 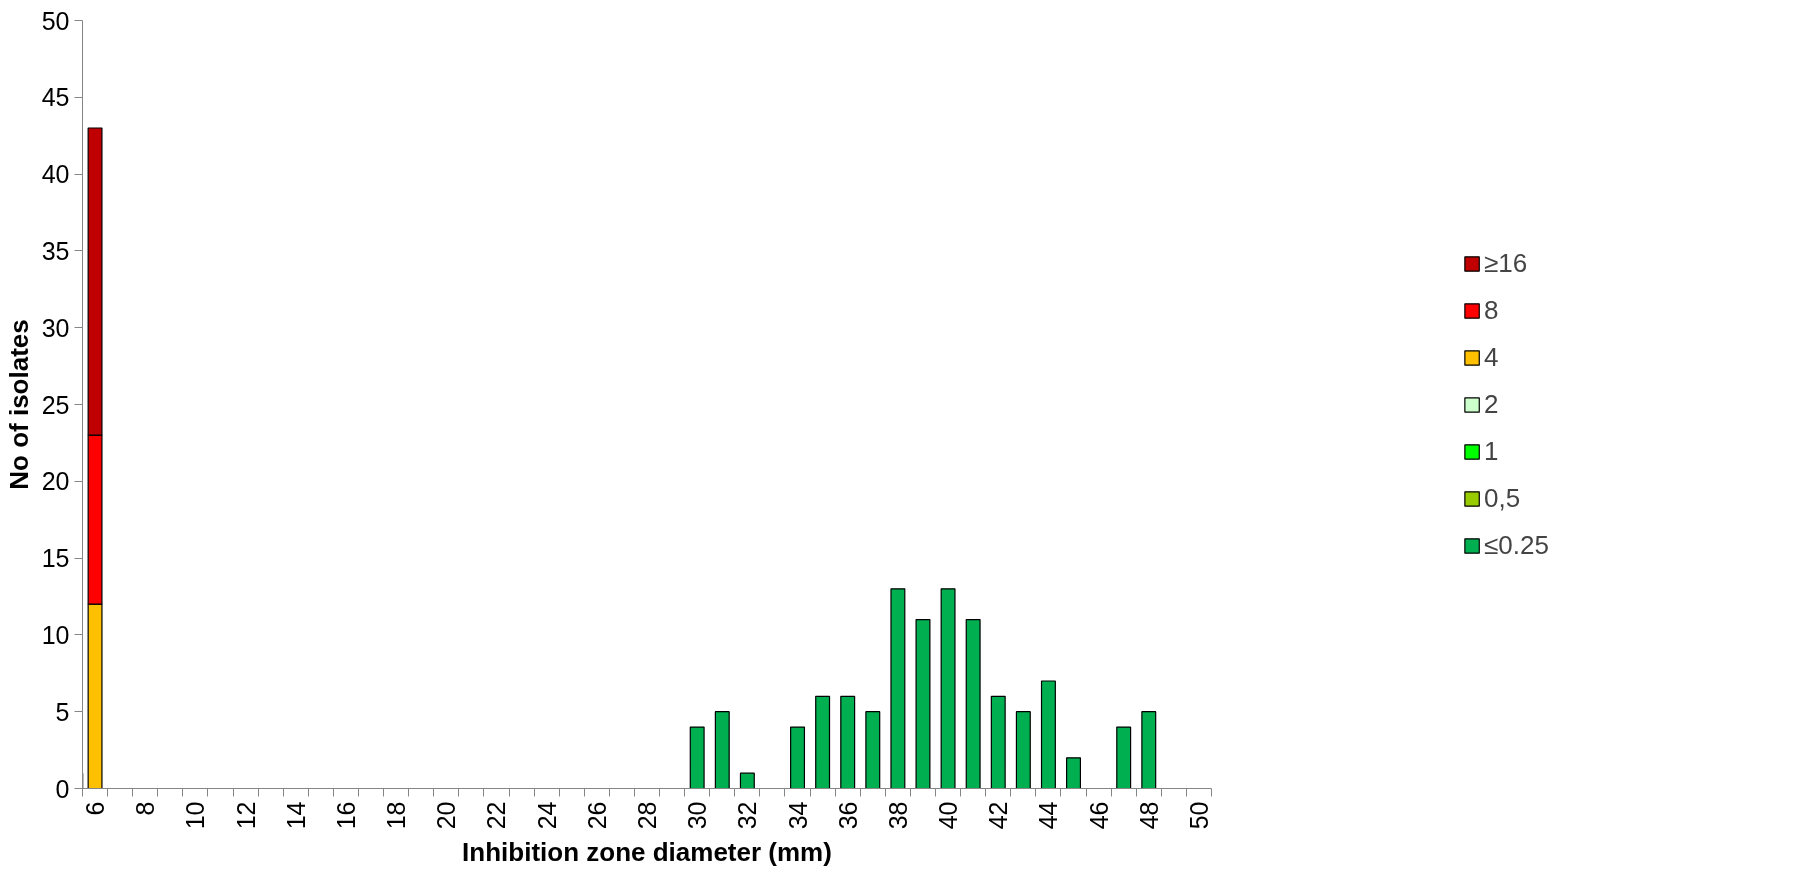 What do you see at coordinates (195, 815) in the screenshot?
I see `x-tick-label: 10` at bounding box center [195, 815].